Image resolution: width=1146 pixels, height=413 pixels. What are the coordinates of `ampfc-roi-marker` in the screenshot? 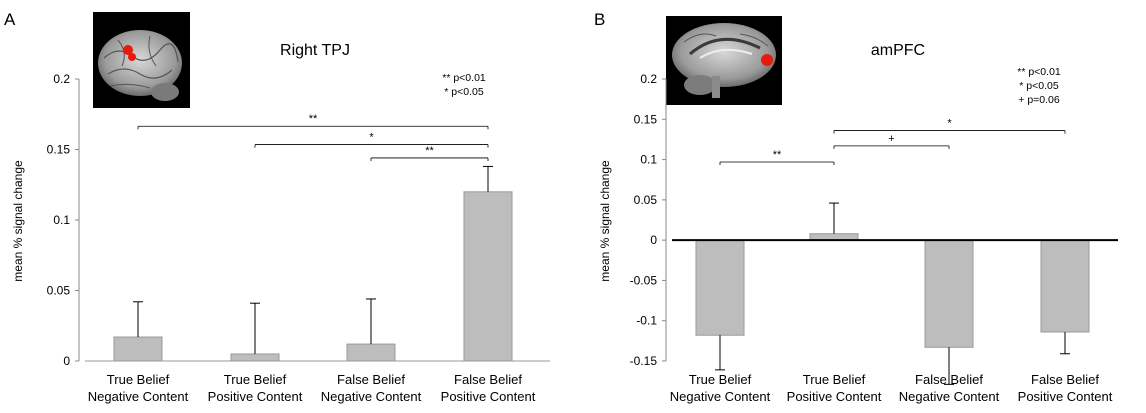 It's located at (767, 60).